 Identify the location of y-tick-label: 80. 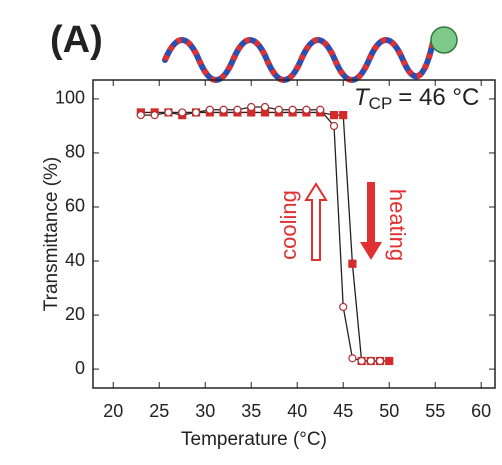
(75, 152).